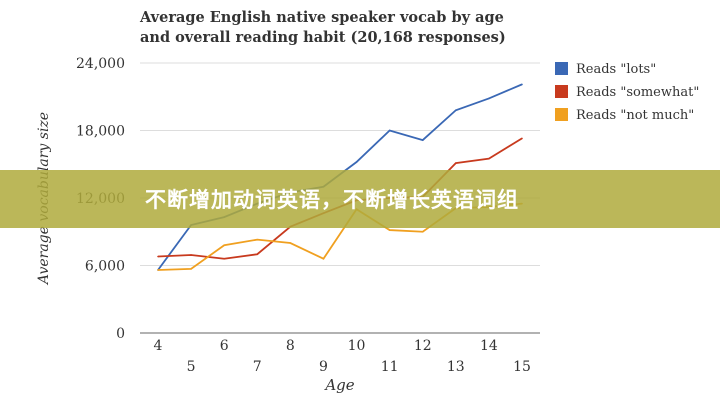 The image size is (720, 400). I want to click on y-tick-label: 0, so click(120, 334).